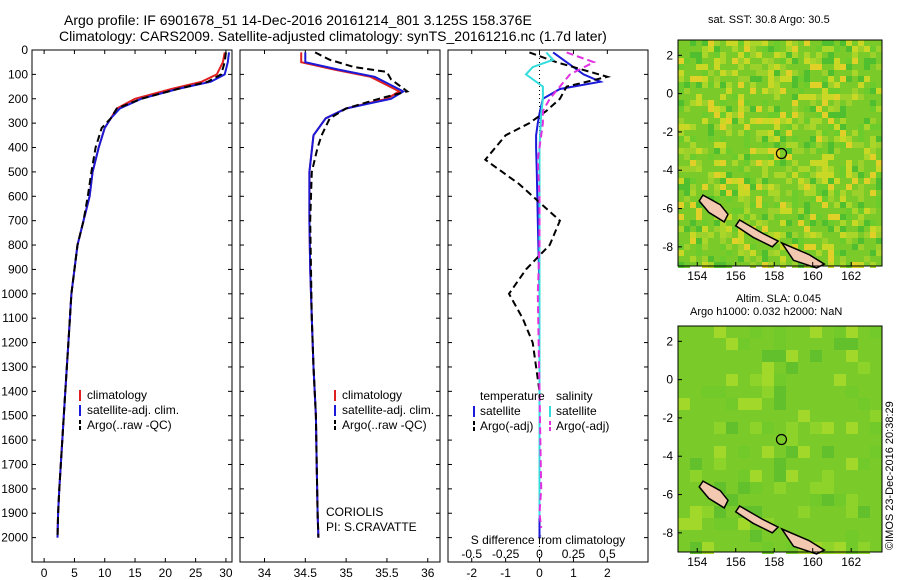  What do you see at coordinates (133, 410) in the screenshot?
I see `legend-item: satellite-adj. clim.` at bounding box center [133, 410].